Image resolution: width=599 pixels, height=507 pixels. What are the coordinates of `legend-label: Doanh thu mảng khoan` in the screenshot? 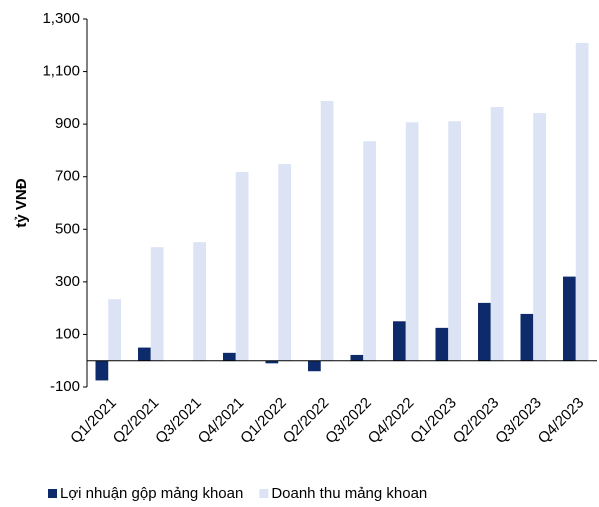 It's located at (349, 493).